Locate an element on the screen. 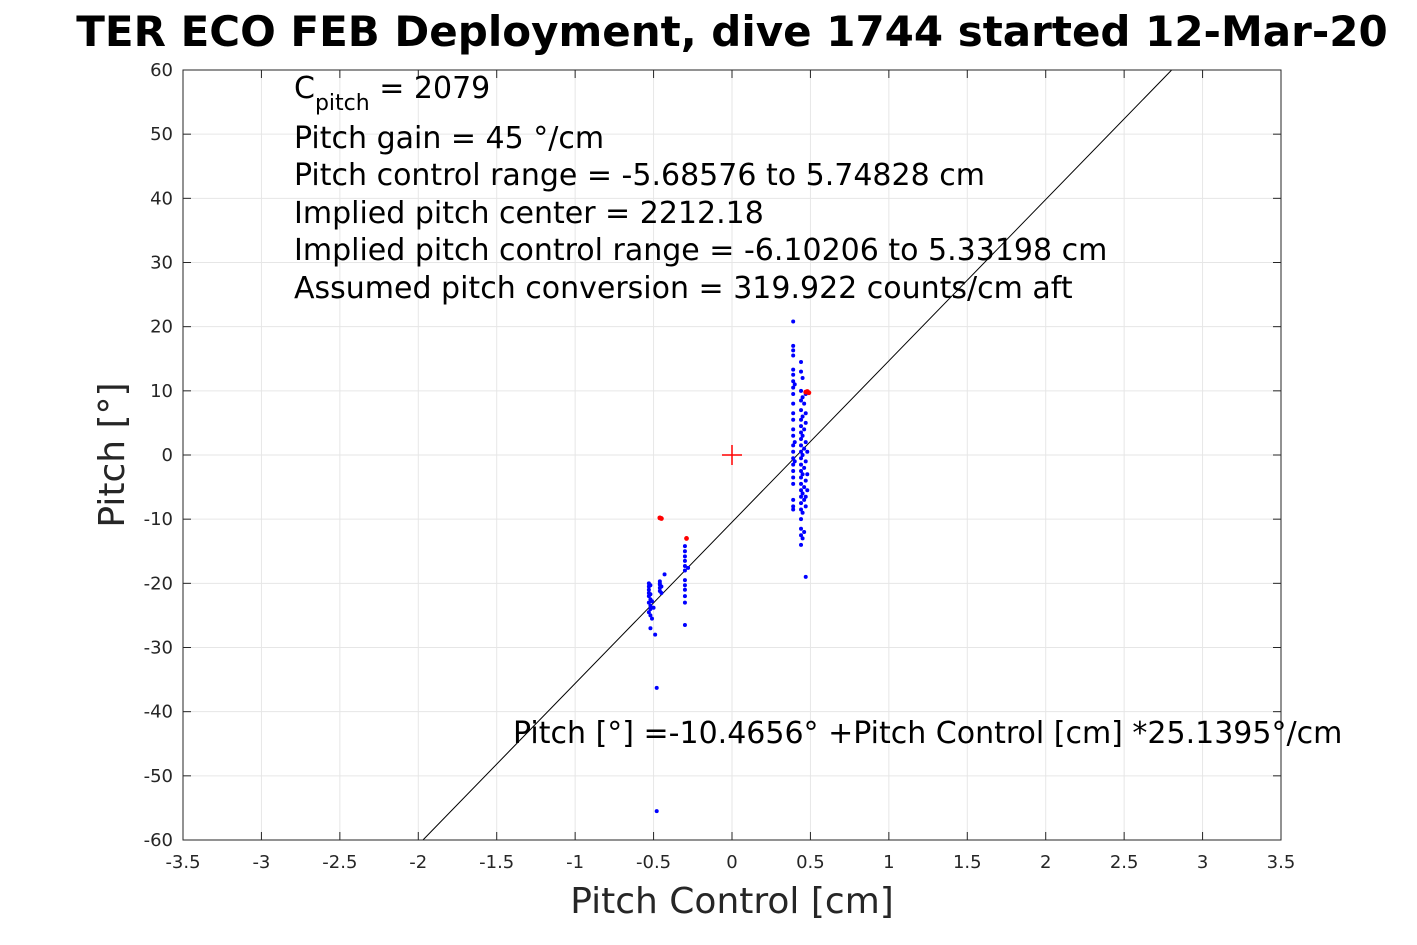 The height and width of the screenshot is (945, 1417). annotation-c-pitch: Cpitch = 2079 is located at coordinates (392, 93).